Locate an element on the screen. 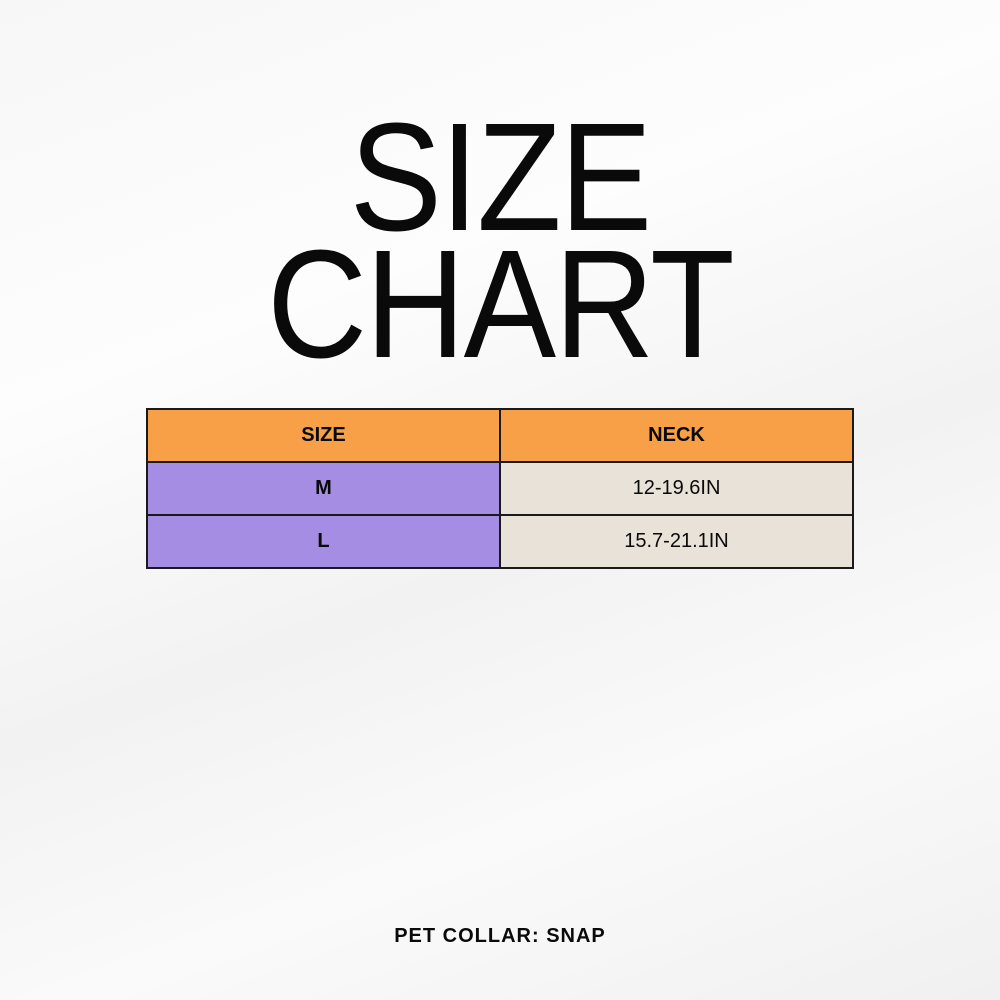 The height and width of the screenshot is (1000, 1000). table-row: L 15.7-21.1IN is located at coordinates (500, 541).